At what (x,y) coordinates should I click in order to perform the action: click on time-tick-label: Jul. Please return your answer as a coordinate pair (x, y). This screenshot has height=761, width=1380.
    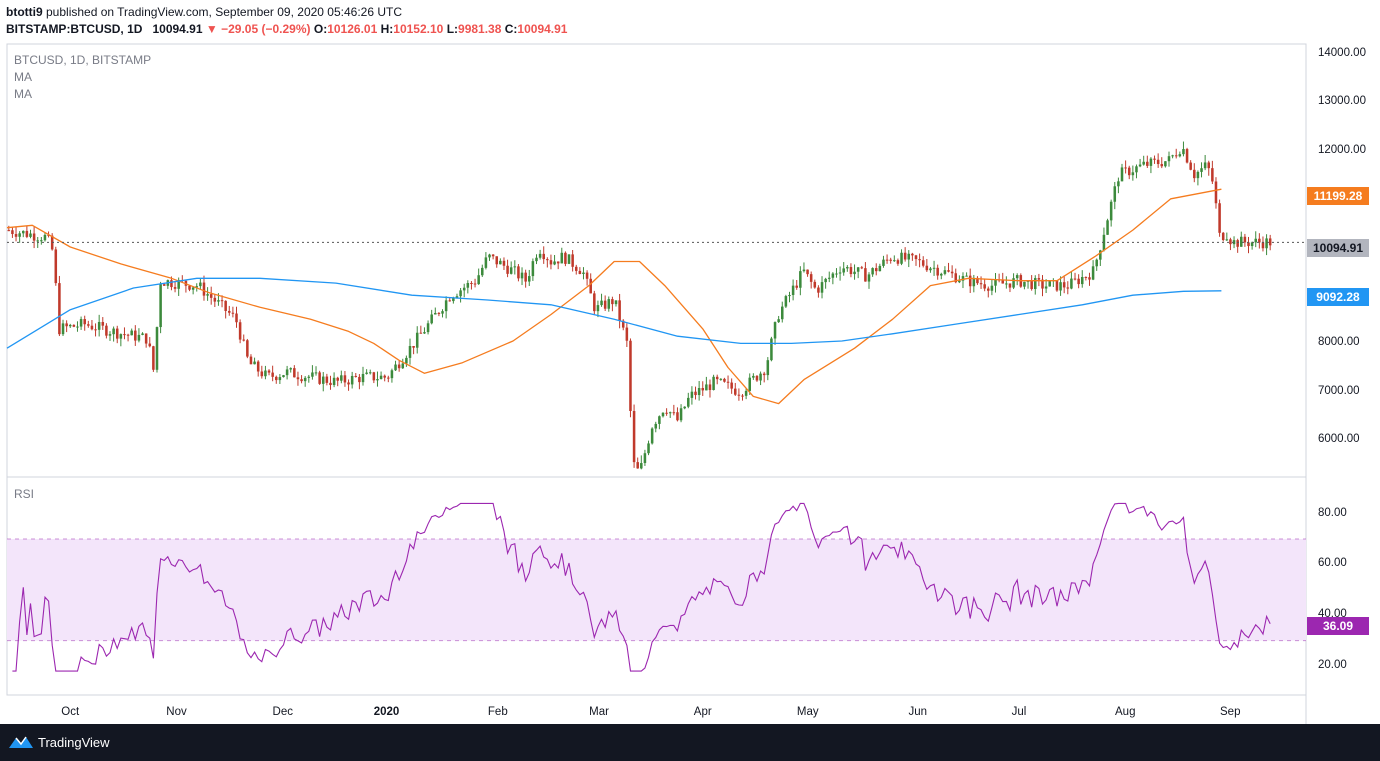
    Looking at the image, I should click on (1019, 712).